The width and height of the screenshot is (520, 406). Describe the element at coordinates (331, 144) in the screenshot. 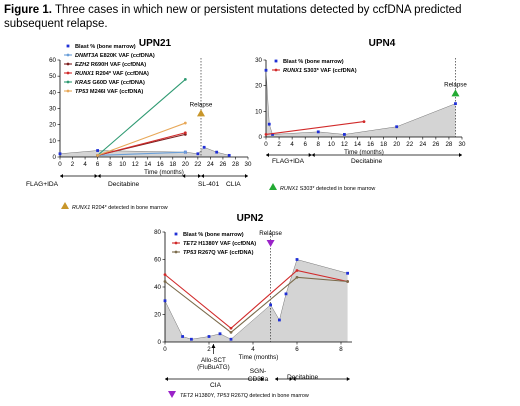

I see `panel-upn4-x-tick-label: 10` at that location.